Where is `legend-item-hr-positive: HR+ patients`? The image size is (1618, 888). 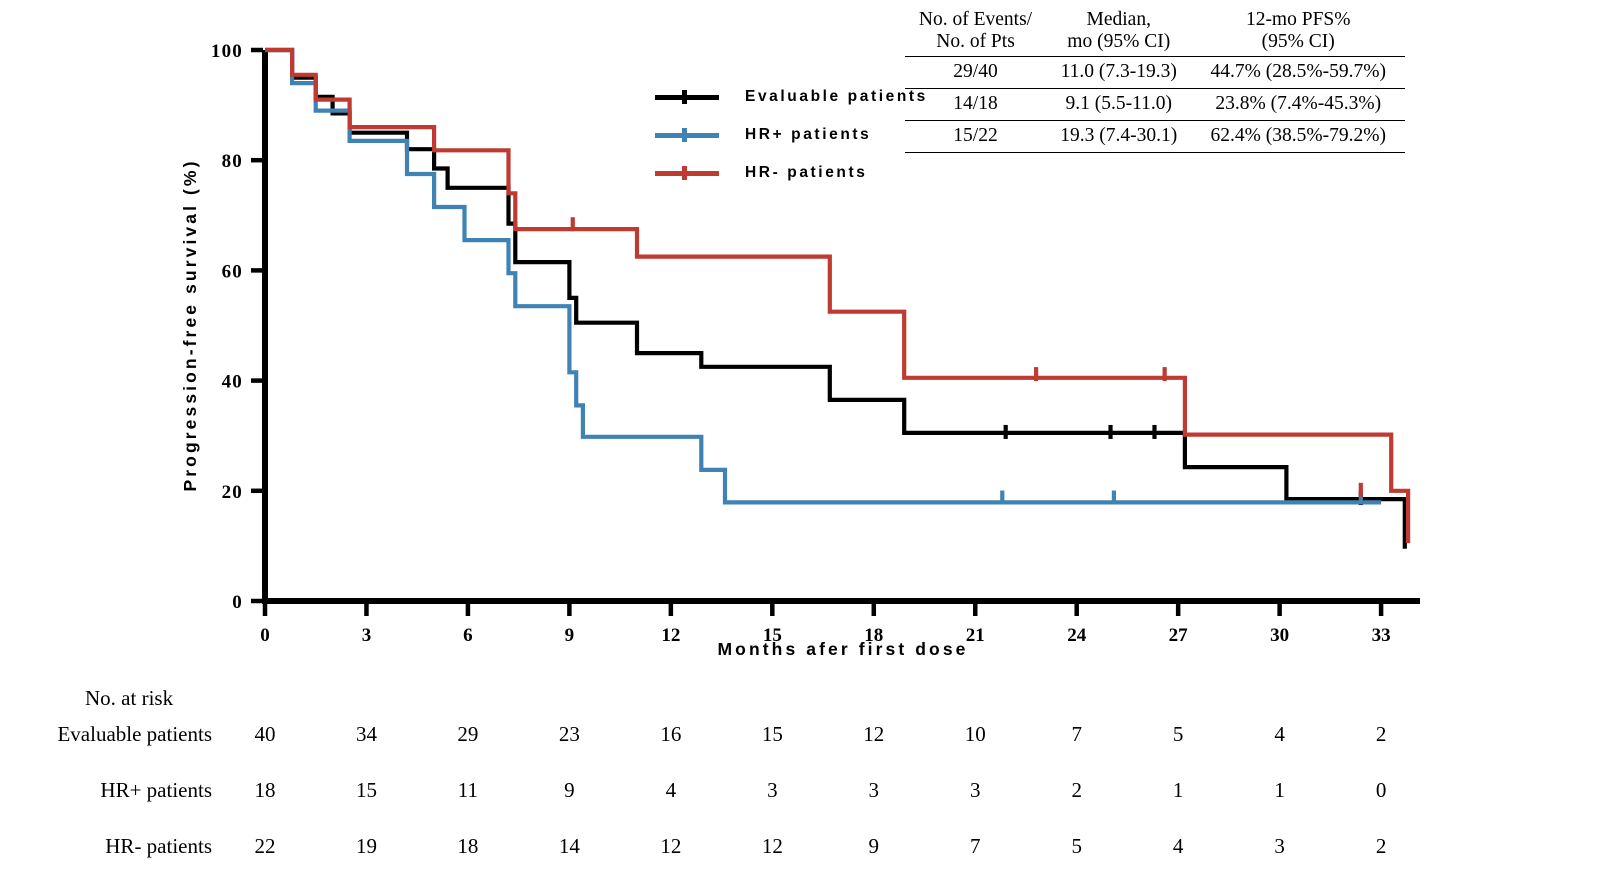
legend-item-hr-positive: HR+ patients is located at coordinates (791, 135).